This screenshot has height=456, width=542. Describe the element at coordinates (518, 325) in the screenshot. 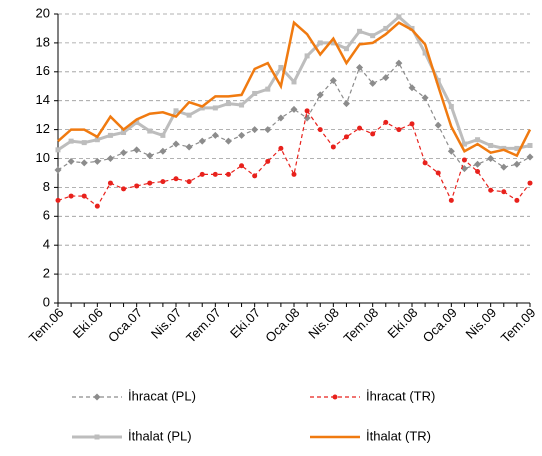

I see `x-tick-label: Tem.09` at that location.